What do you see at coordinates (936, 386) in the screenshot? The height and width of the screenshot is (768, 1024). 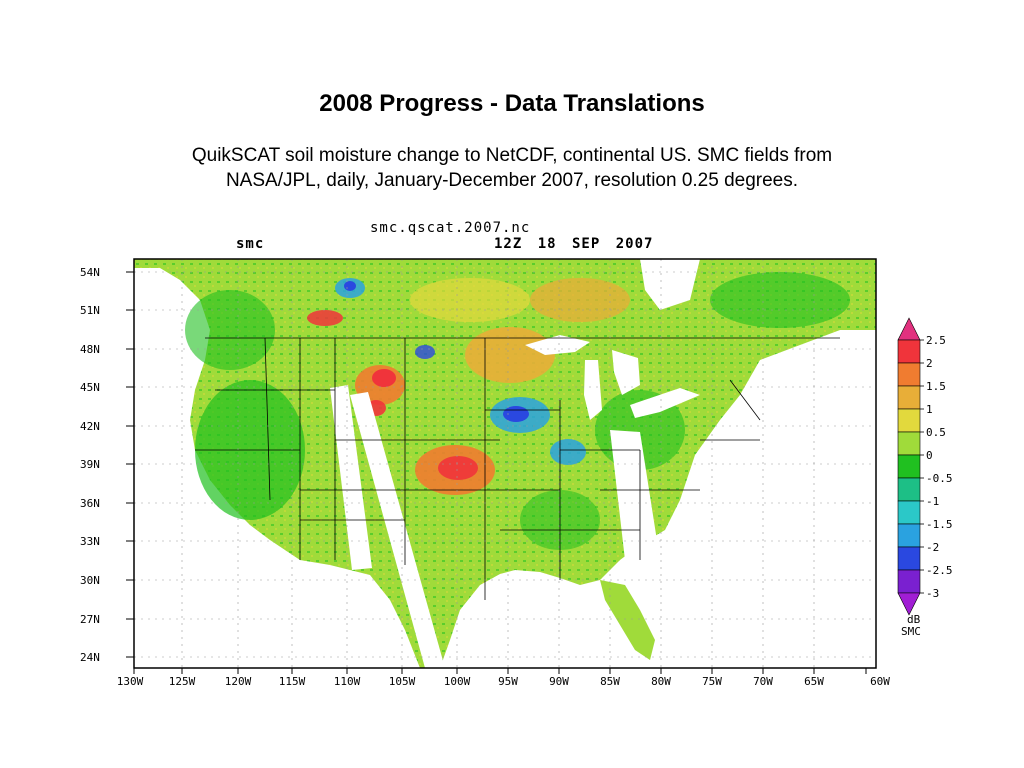 I see `colorbar-label: 1.5` at bounding box center [936, 386].